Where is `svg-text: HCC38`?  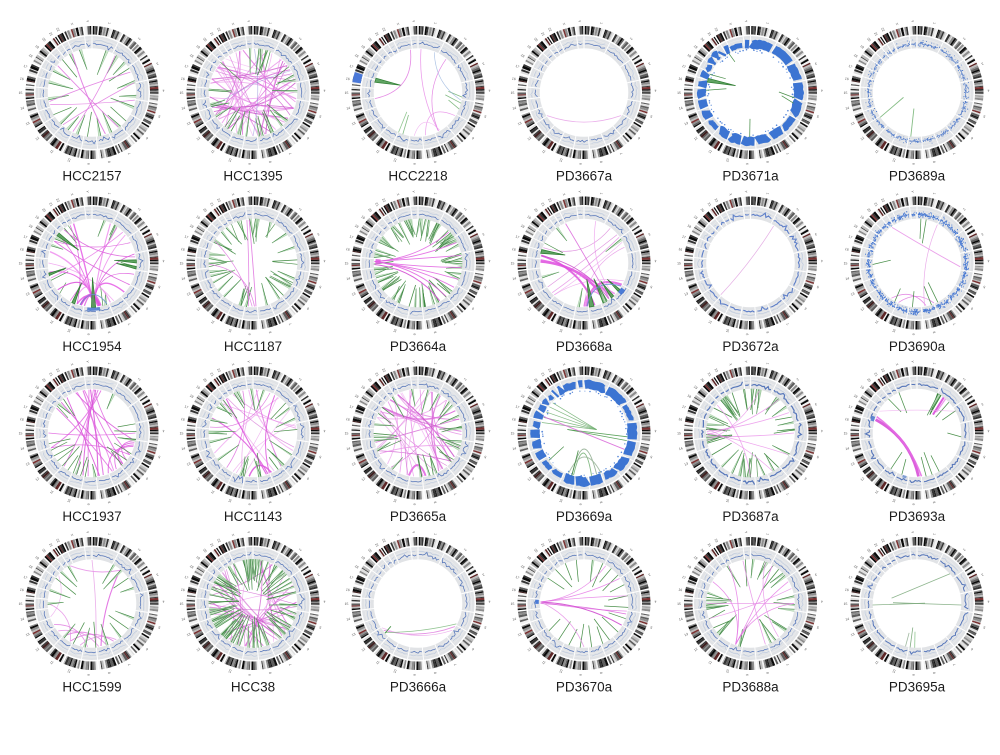 svg-text: HCC38 is located at coordinates (253, 687).